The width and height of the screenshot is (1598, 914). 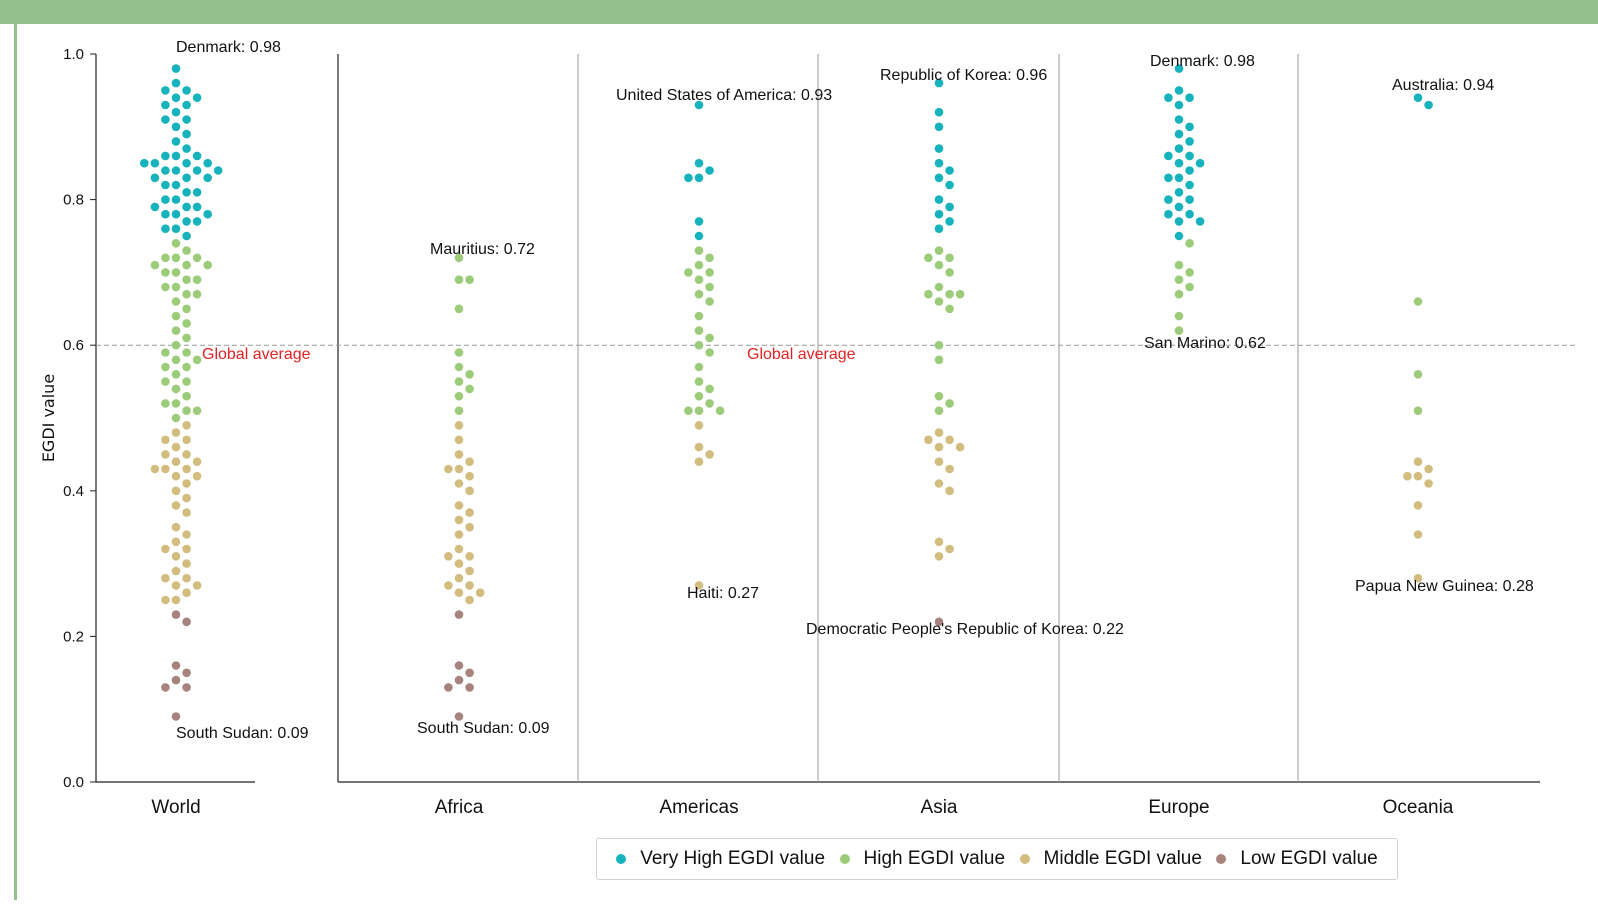 I want to click on y-tick-label: 0.6, so click(x=73, y=345).